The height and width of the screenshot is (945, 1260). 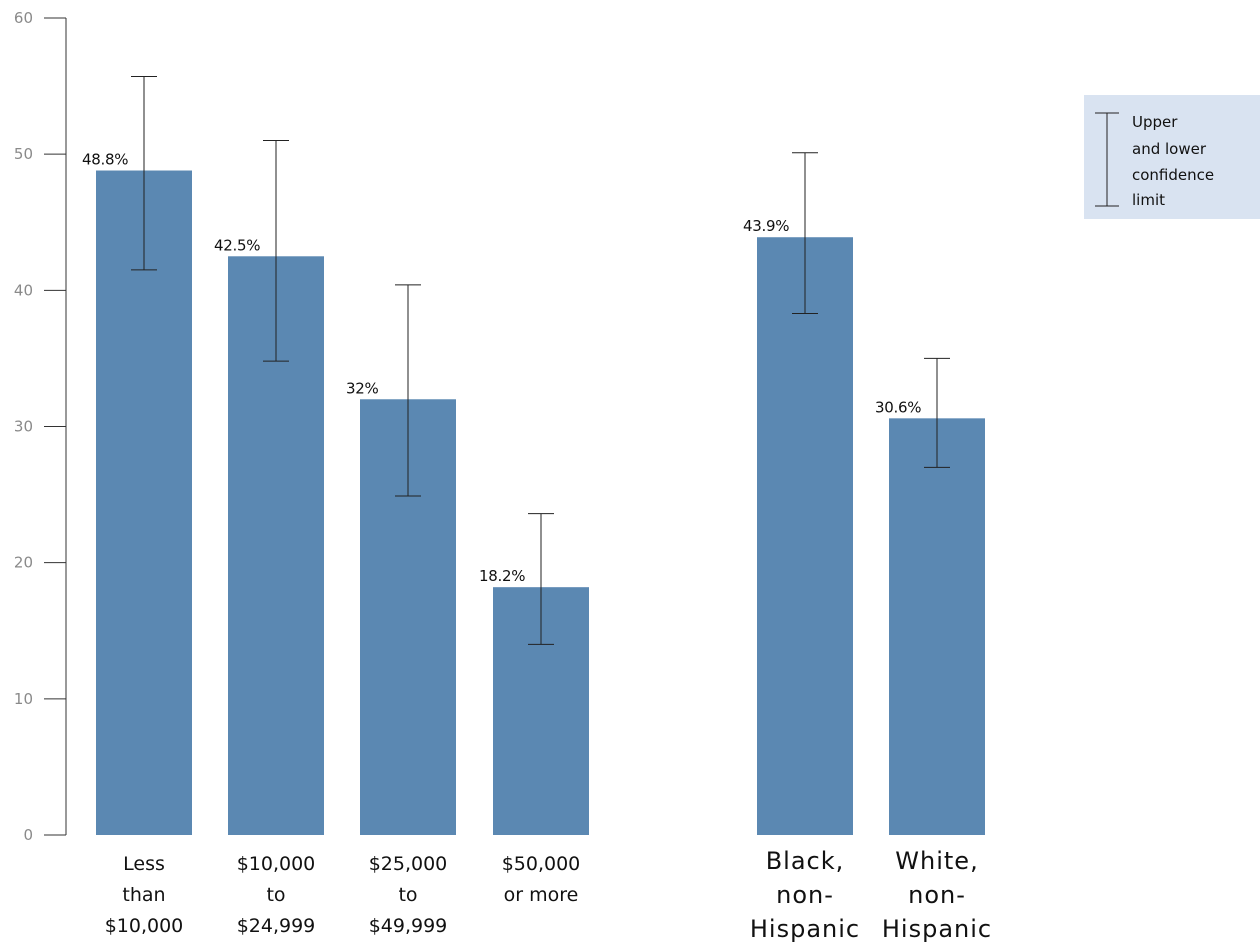 I want to click on y-tick-label: 20, so click(x=23, y=563).